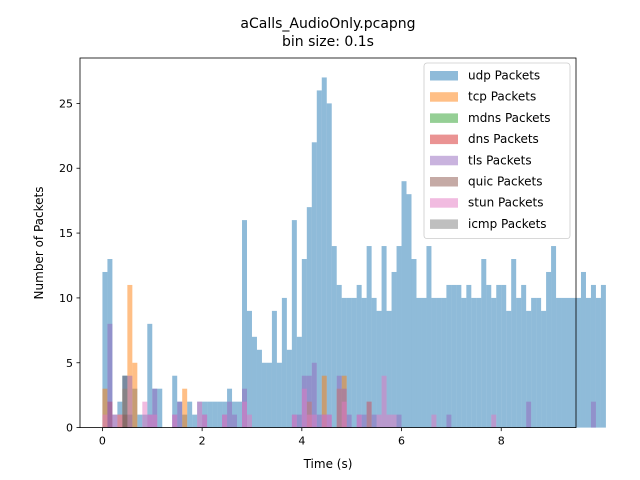 The width and height of the screenshot is (640, 480). What do you see at coordinates (302, 437) in the screenshot?
I see `x-axis-ticks: 0 2 4 6 8` at bounding box center [302, 437].